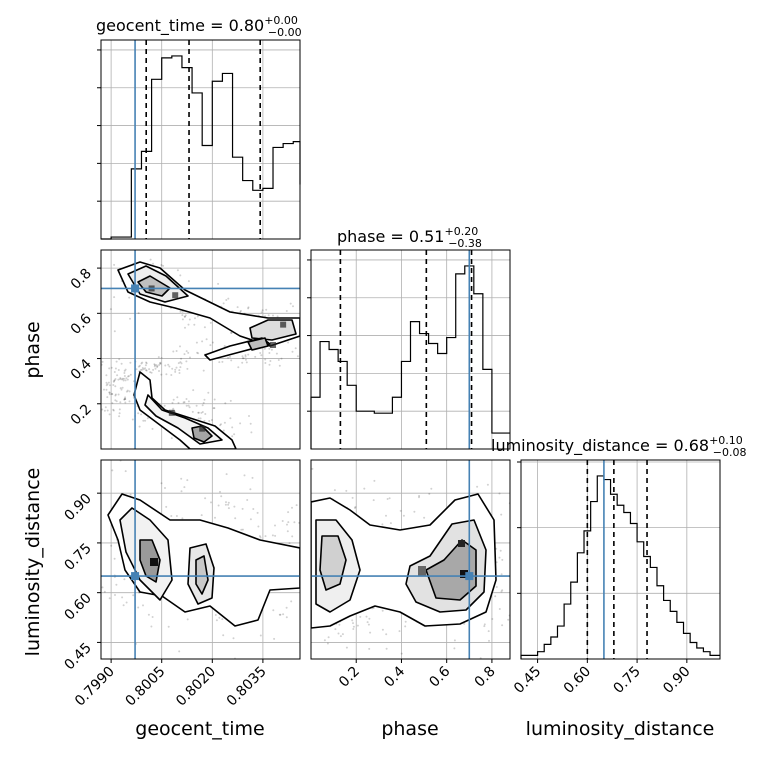 This screenshot has height=760, width=760. I want to click on contour-inner, so click(258, 344).